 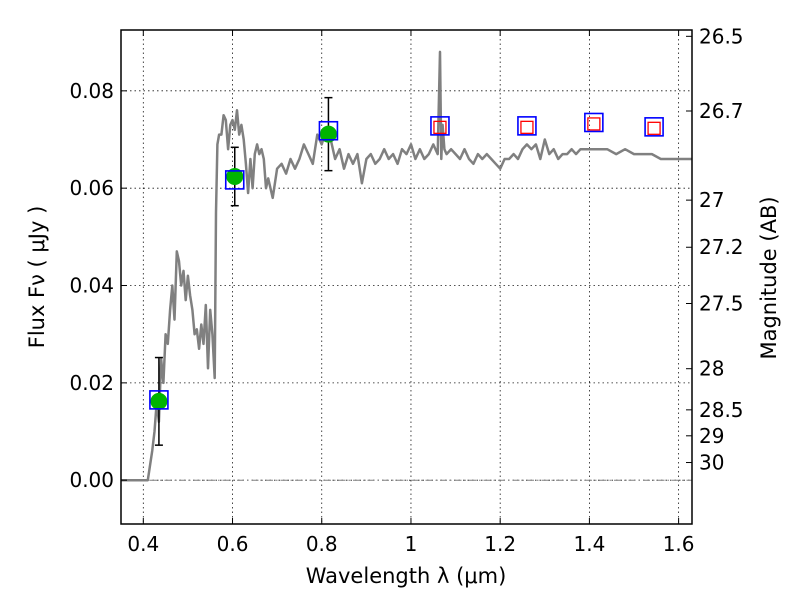 I want to click on x-tick-label: 0.6, so click(x=233, y=544).